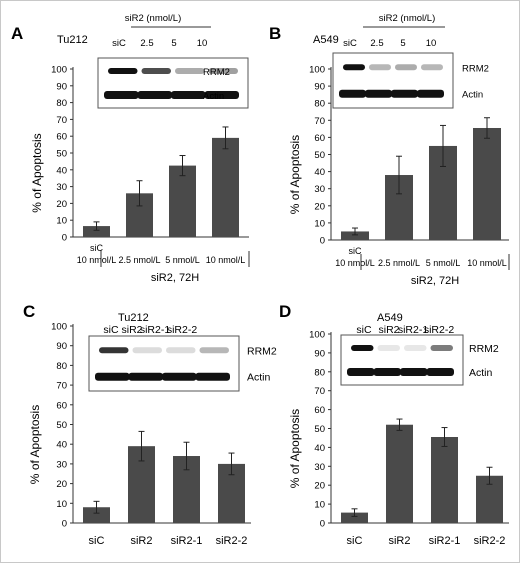  Describe the element at coordinates (153, 18) in the screenshot. I see `blot-header: siR2 (nmol/L)` at that location.